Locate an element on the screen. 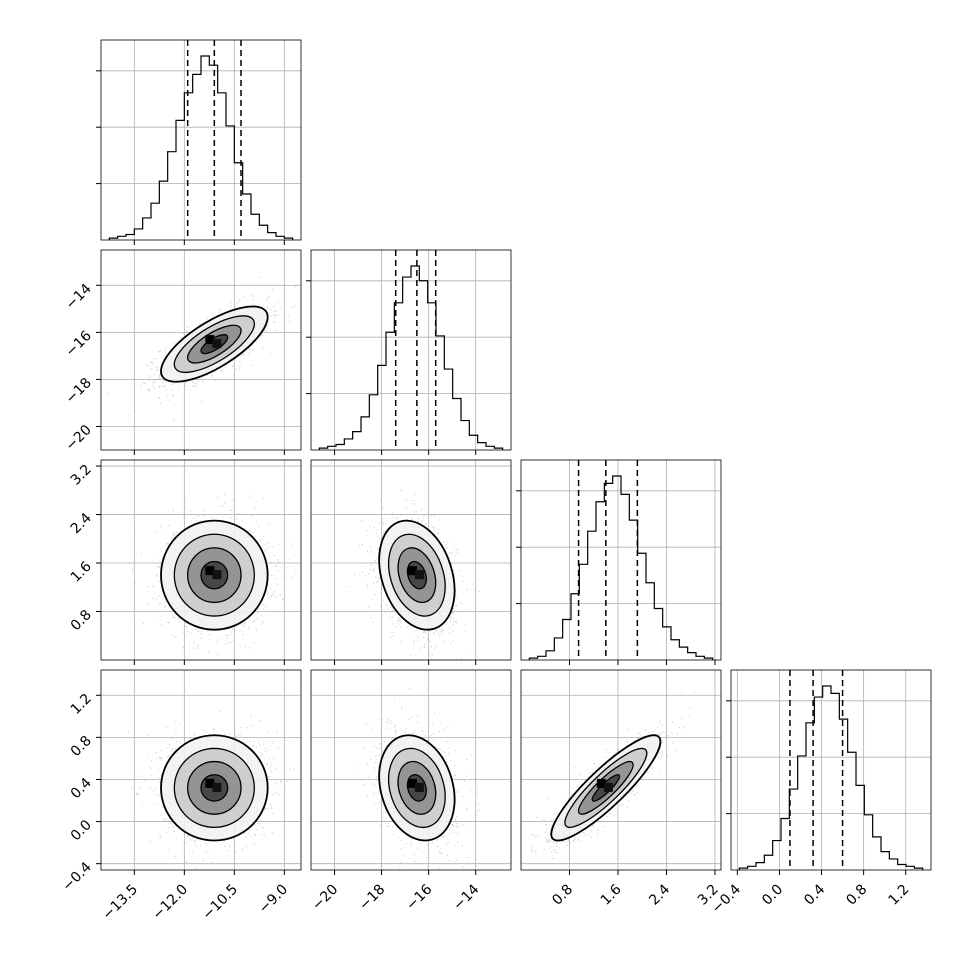  x-tick-label: −13.5 is located at coordinates (121, 903).